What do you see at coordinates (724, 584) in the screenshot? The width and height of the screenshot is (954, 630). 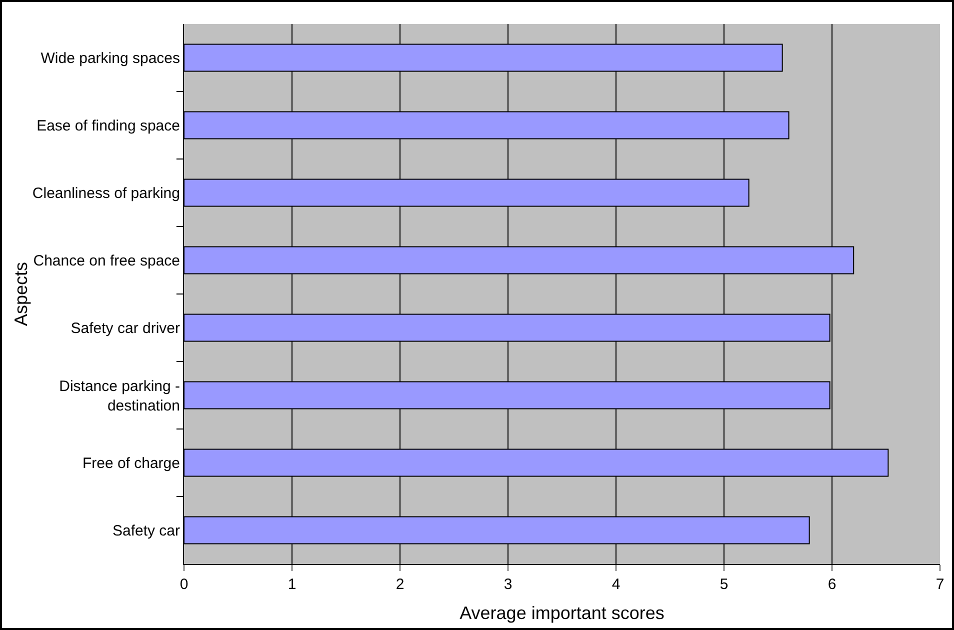 I see `x-tick-label: 5` at bounding box center [724, 584].